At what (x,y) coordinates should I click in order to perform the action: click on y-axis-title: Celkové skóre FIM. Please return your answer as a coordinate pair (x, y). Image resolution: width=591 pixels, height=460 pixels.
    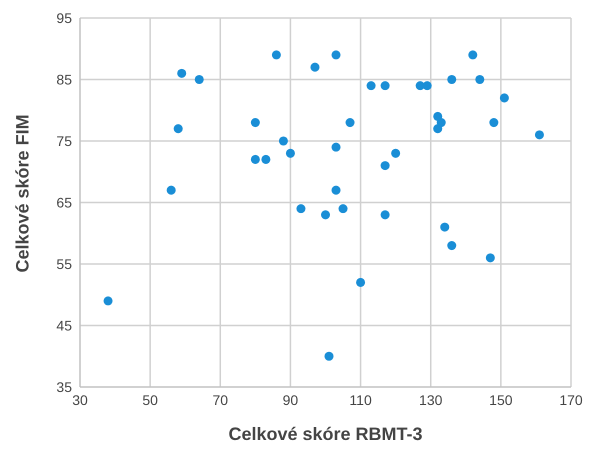
    Looking at the image, I should click on (22, 193).